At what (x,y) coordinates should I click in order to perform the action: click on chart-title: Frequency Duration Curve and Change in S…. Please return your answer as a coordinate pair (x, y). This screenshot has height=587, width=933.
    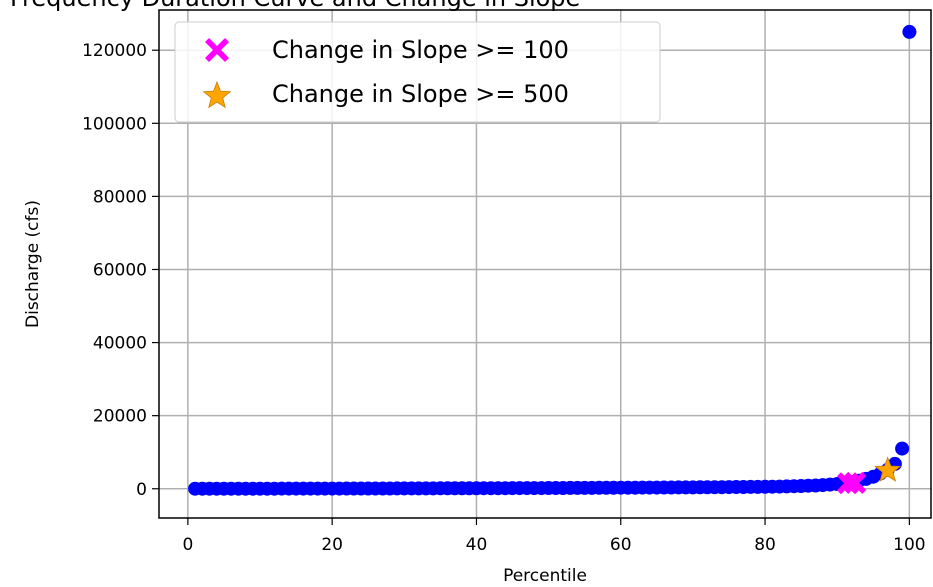
    Looking at the image, I should click on (295, 6).